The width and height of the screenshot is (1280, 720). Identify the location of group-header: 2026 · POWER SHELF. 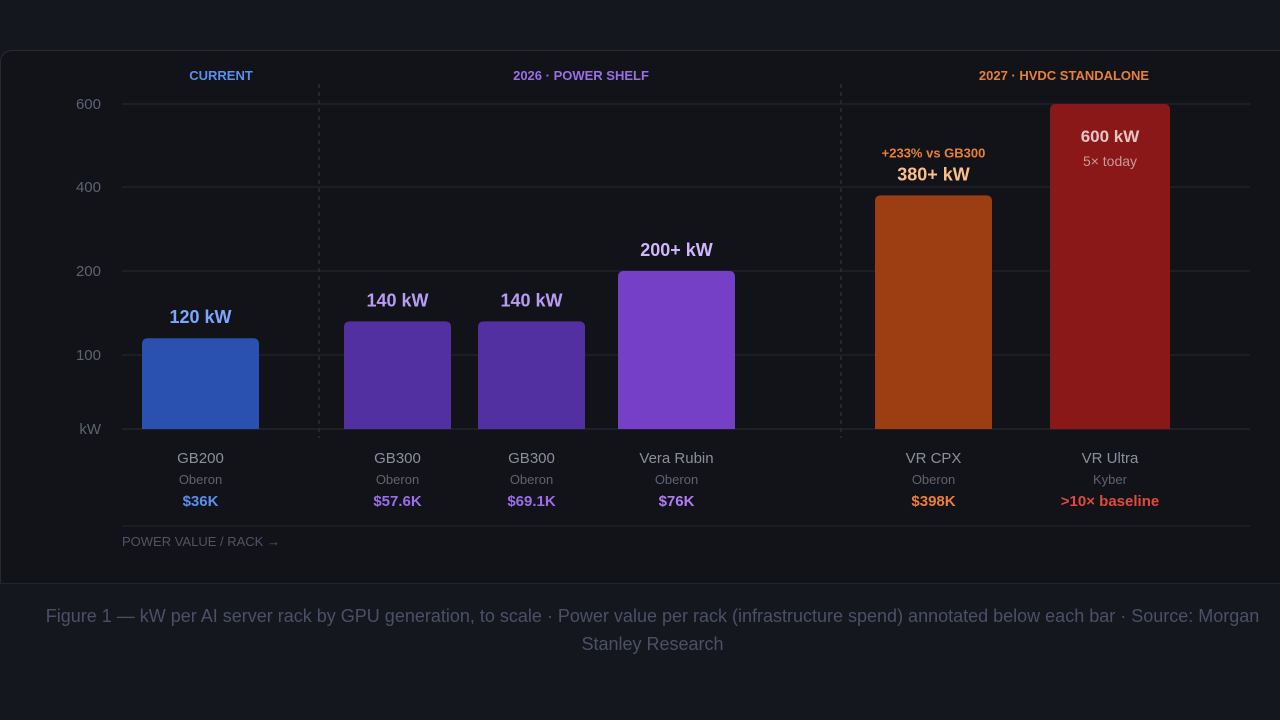
(581, 75).